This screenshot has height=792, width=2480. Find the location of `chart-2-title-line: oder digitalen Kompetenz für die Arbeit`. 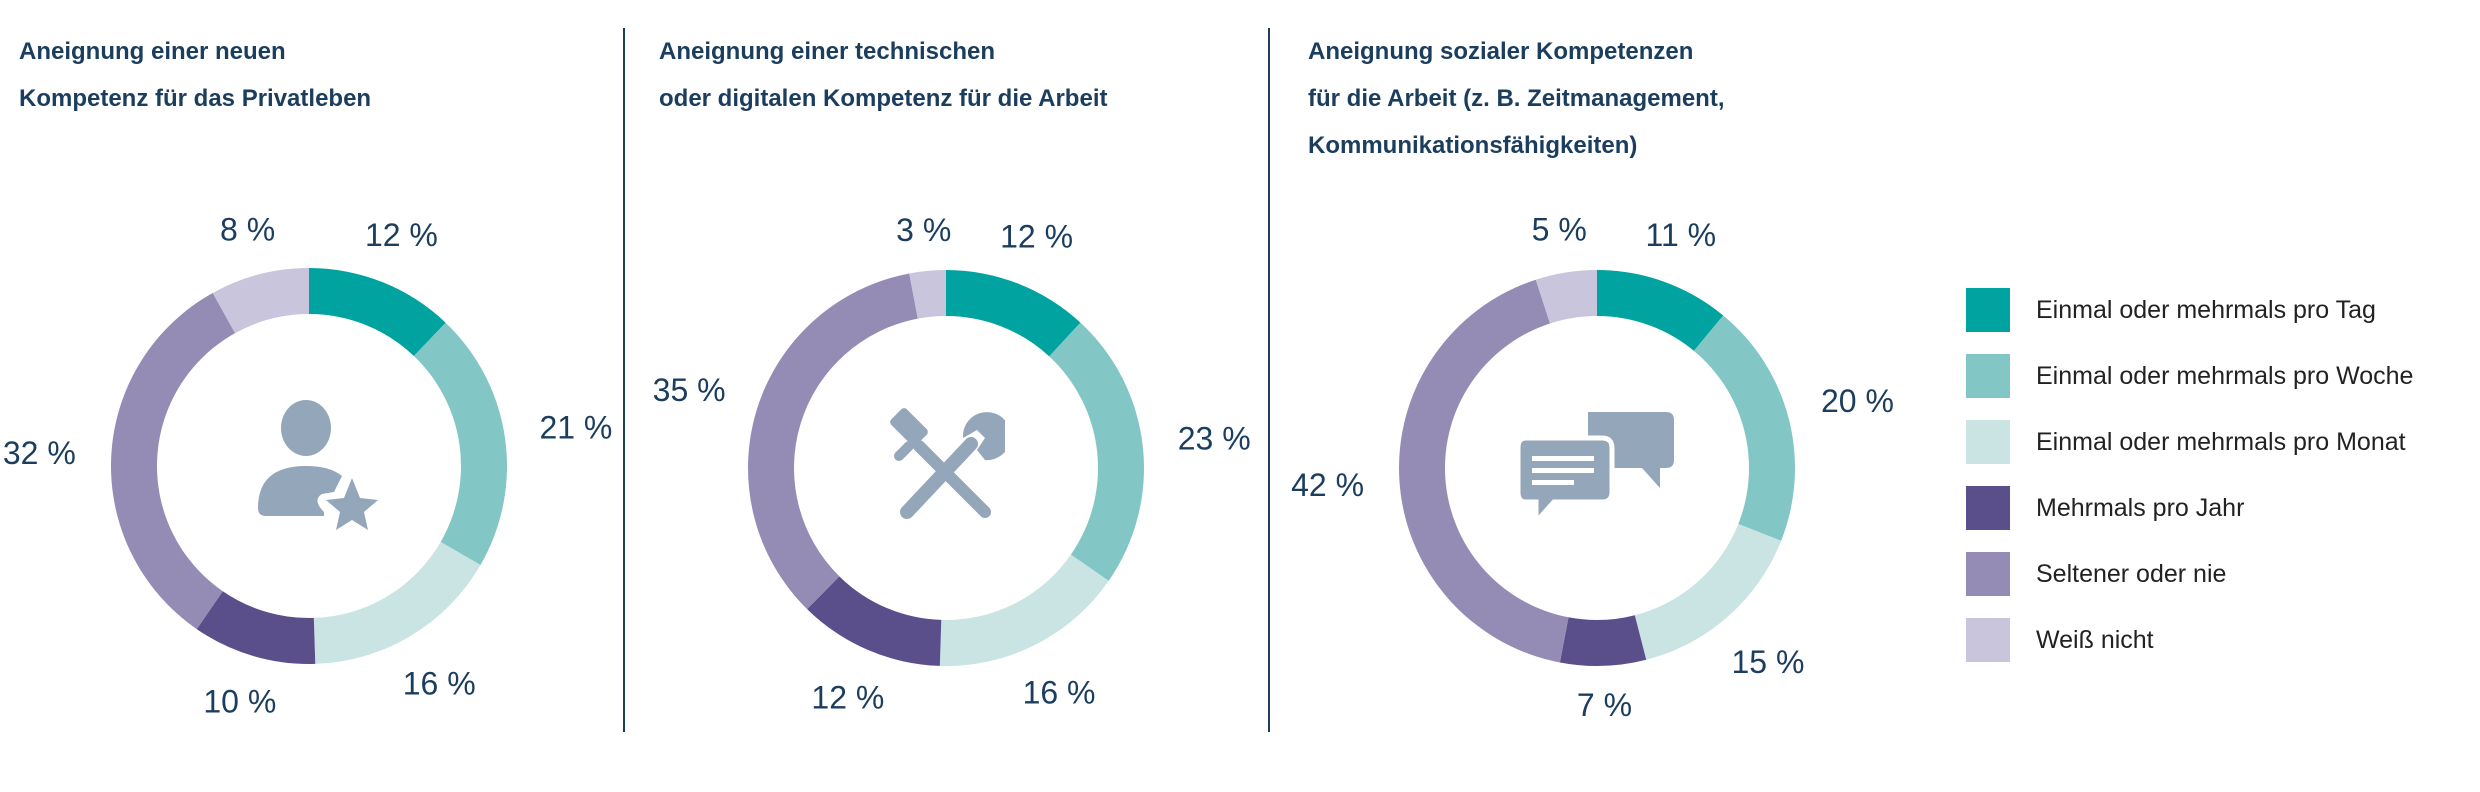

chart-2-title-line: oder digitalen Kompetenz für die Arbeit is located at coordinates (883, 98).